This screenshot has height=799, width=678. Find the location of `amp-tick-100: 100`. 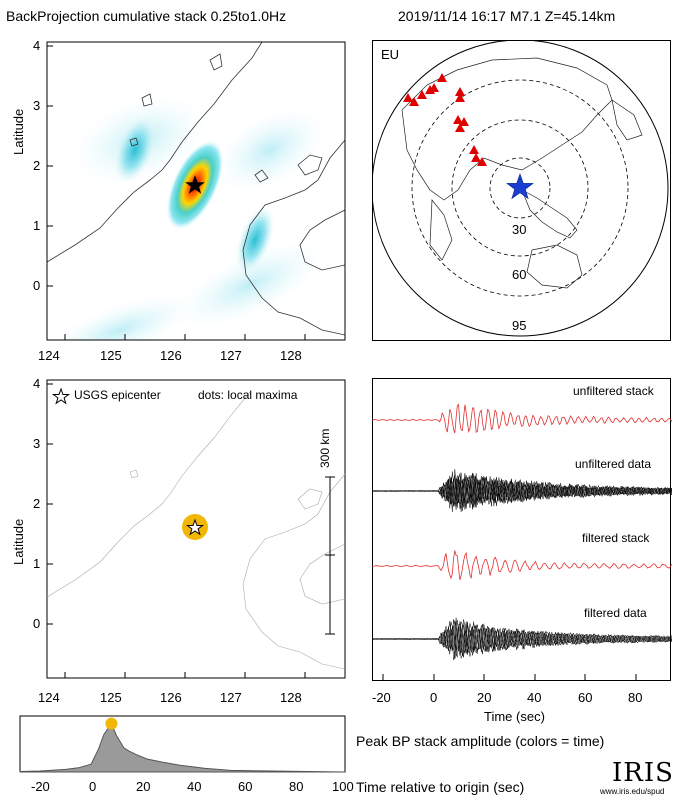

amp-tick-100: 100 is located at coordinates (343, 786).